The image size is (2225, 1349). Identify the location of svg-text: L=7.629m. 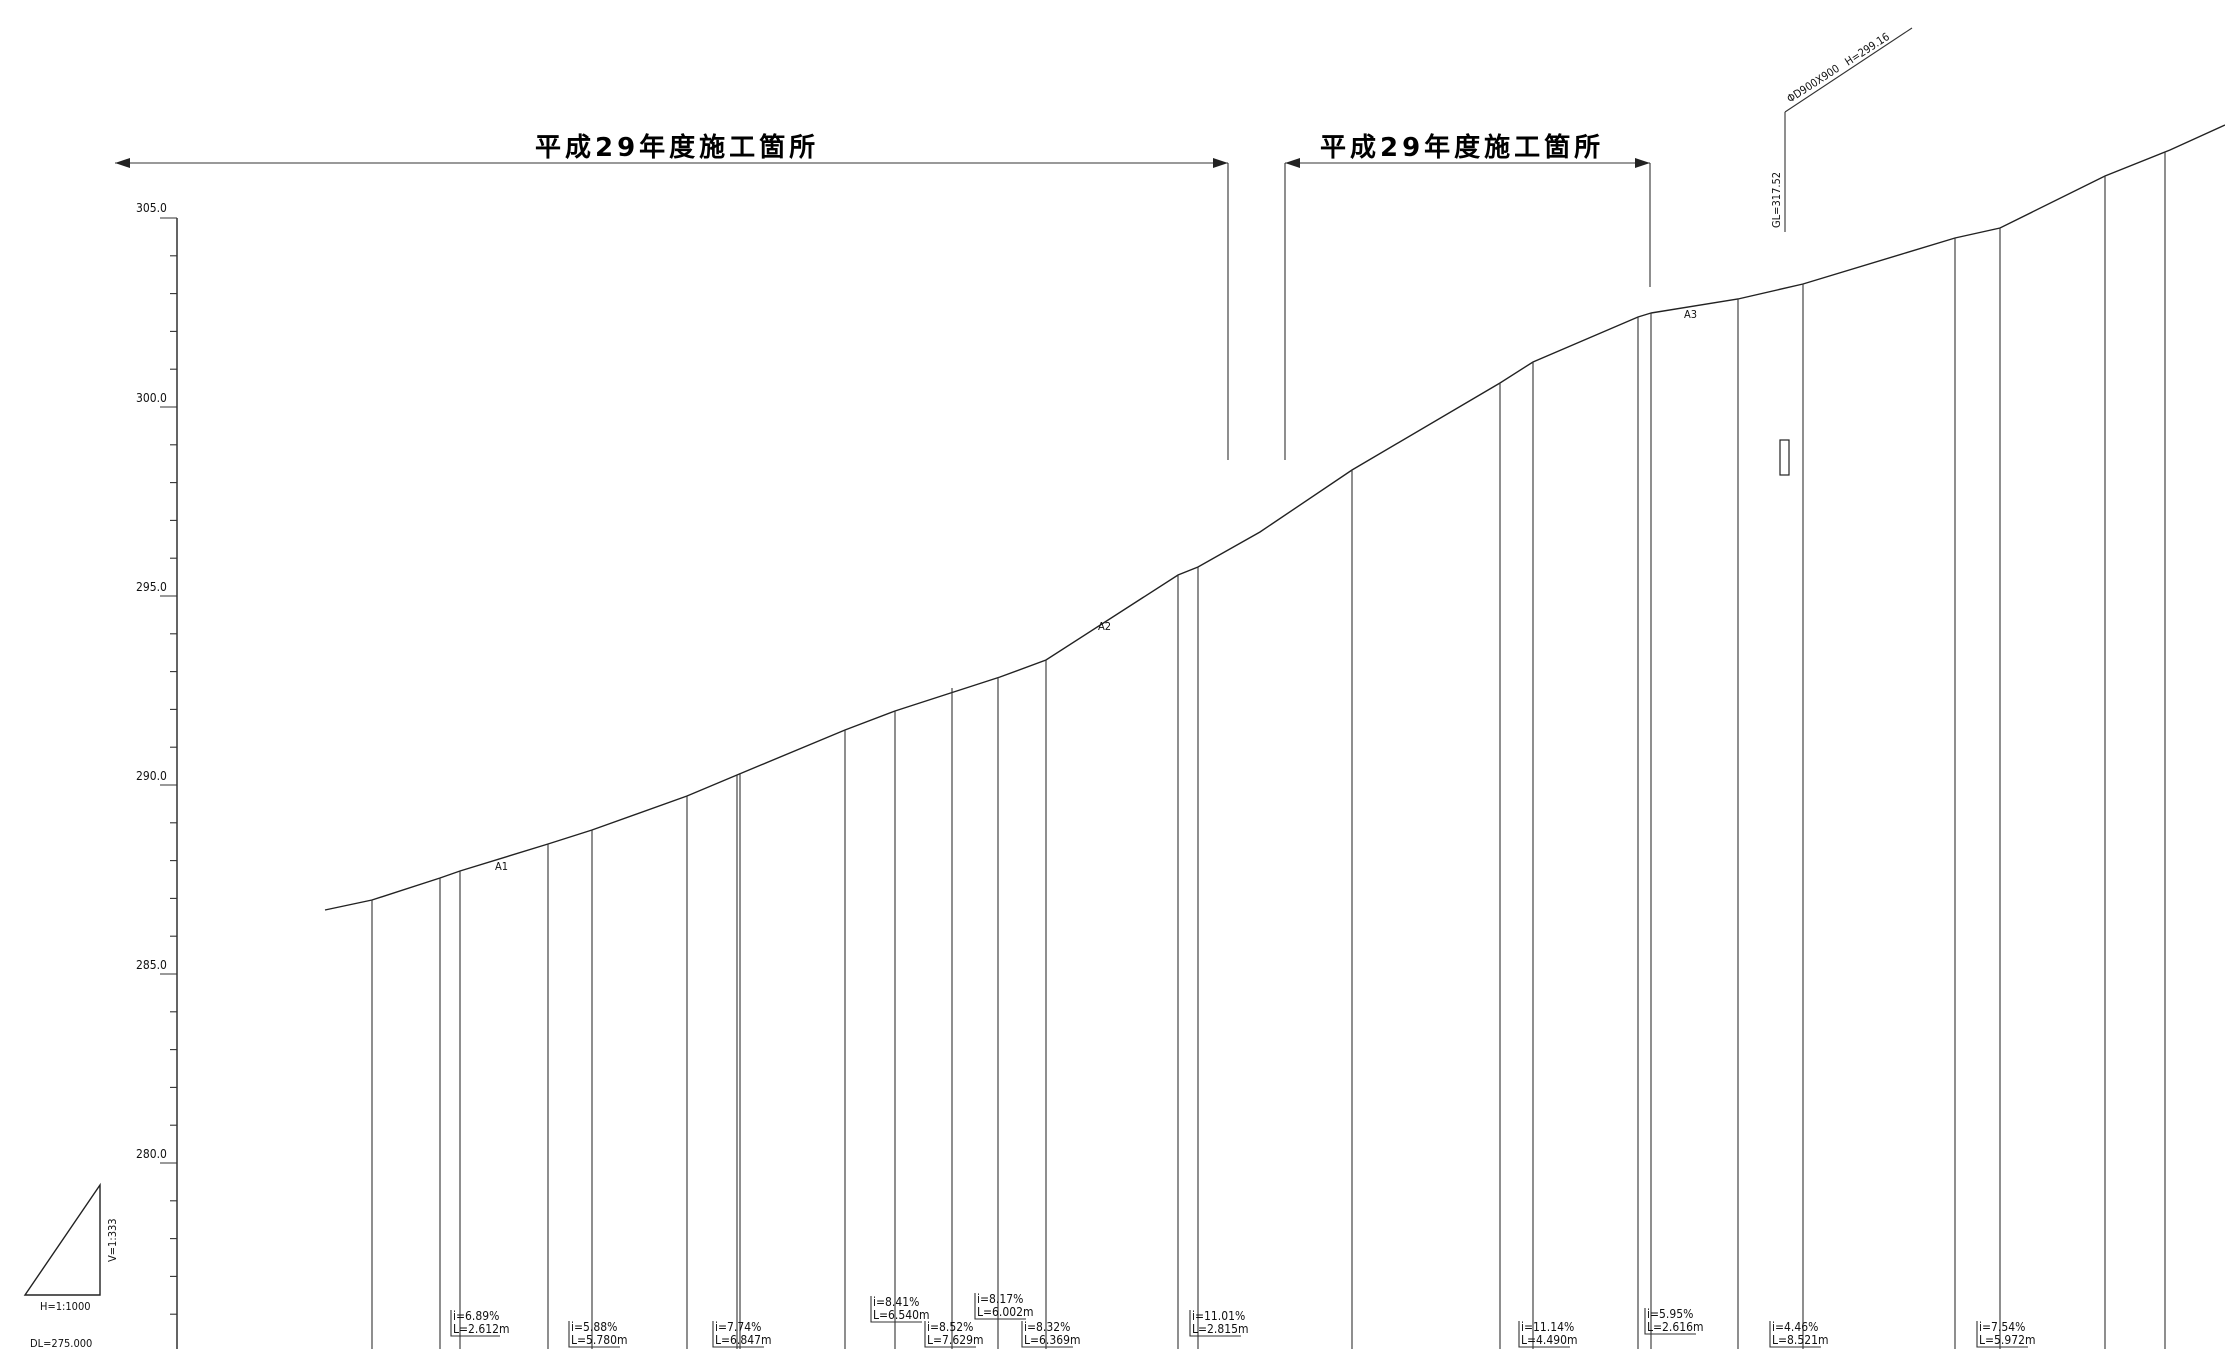
(955, 1340).